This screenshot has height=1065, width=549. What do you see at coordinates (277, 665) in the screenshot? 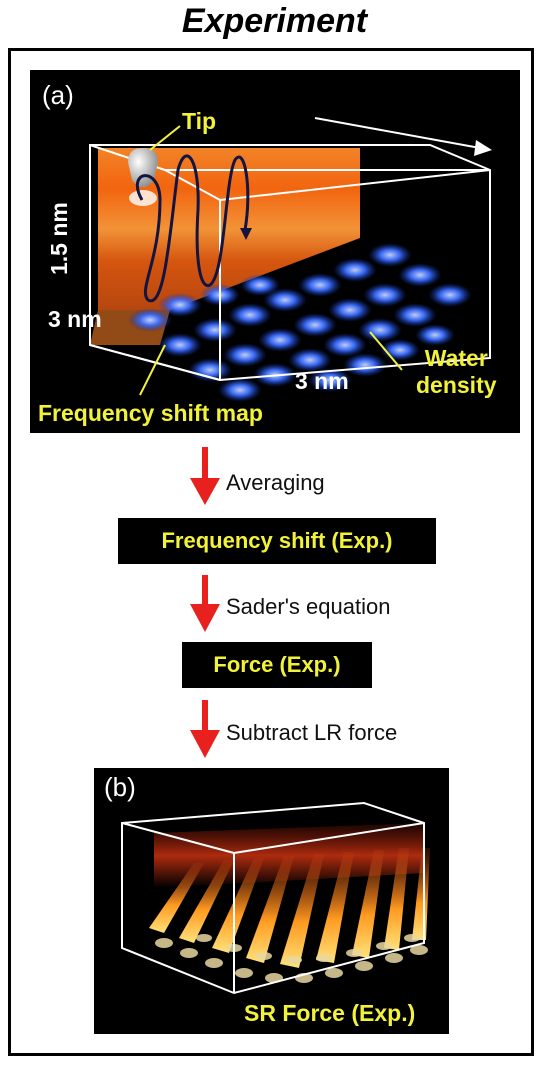
I see `force-exp-box: Force (Exp.)` at bounding box center [277, 665].